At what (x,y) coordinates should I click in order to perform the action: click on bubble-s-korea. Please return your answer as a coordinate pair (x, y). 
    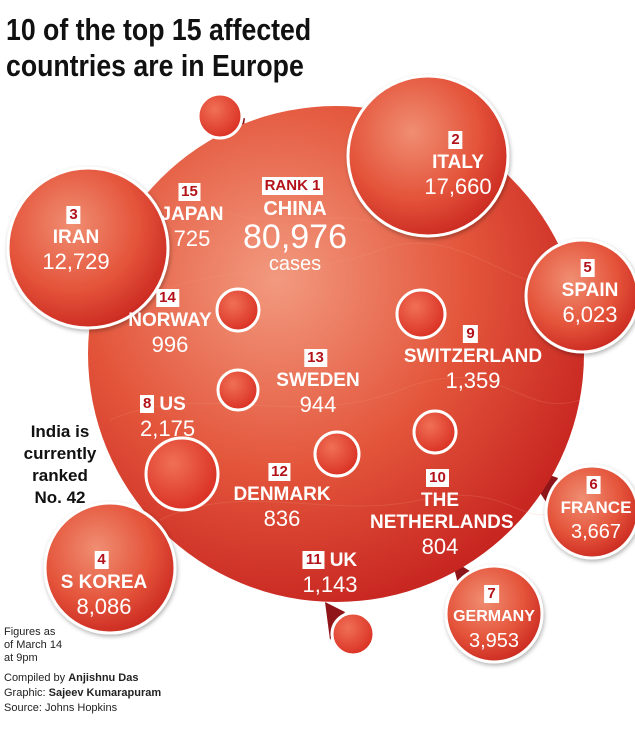
    Looking at the image, I should click on (110, 568).